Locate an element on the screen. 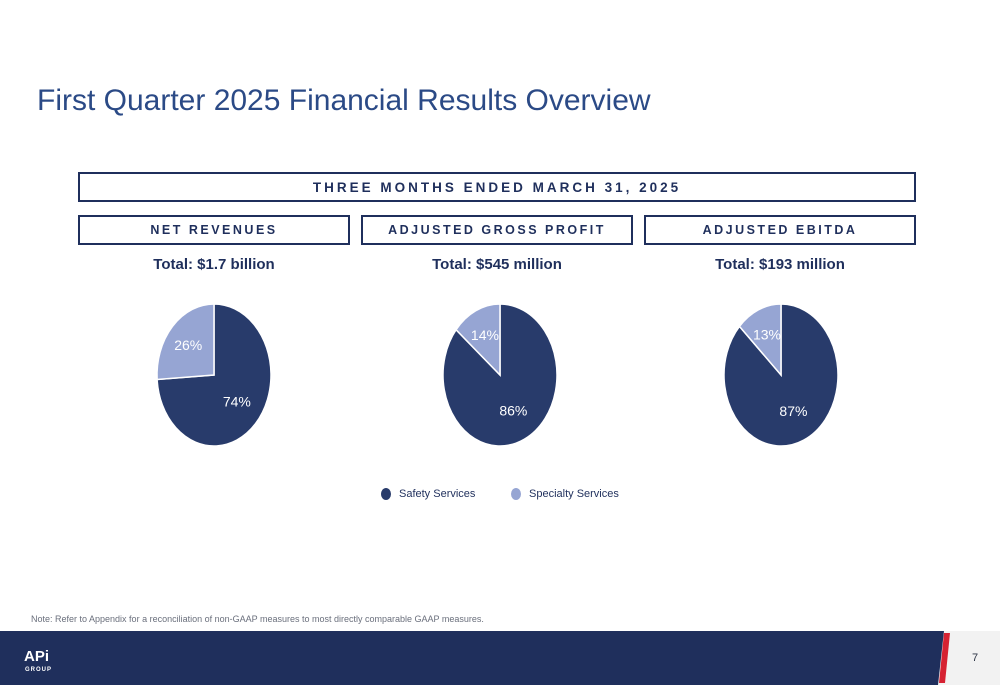 The height and width of the screenshot is (685, 1000). footer-bar is located at coordinates (500, 658).